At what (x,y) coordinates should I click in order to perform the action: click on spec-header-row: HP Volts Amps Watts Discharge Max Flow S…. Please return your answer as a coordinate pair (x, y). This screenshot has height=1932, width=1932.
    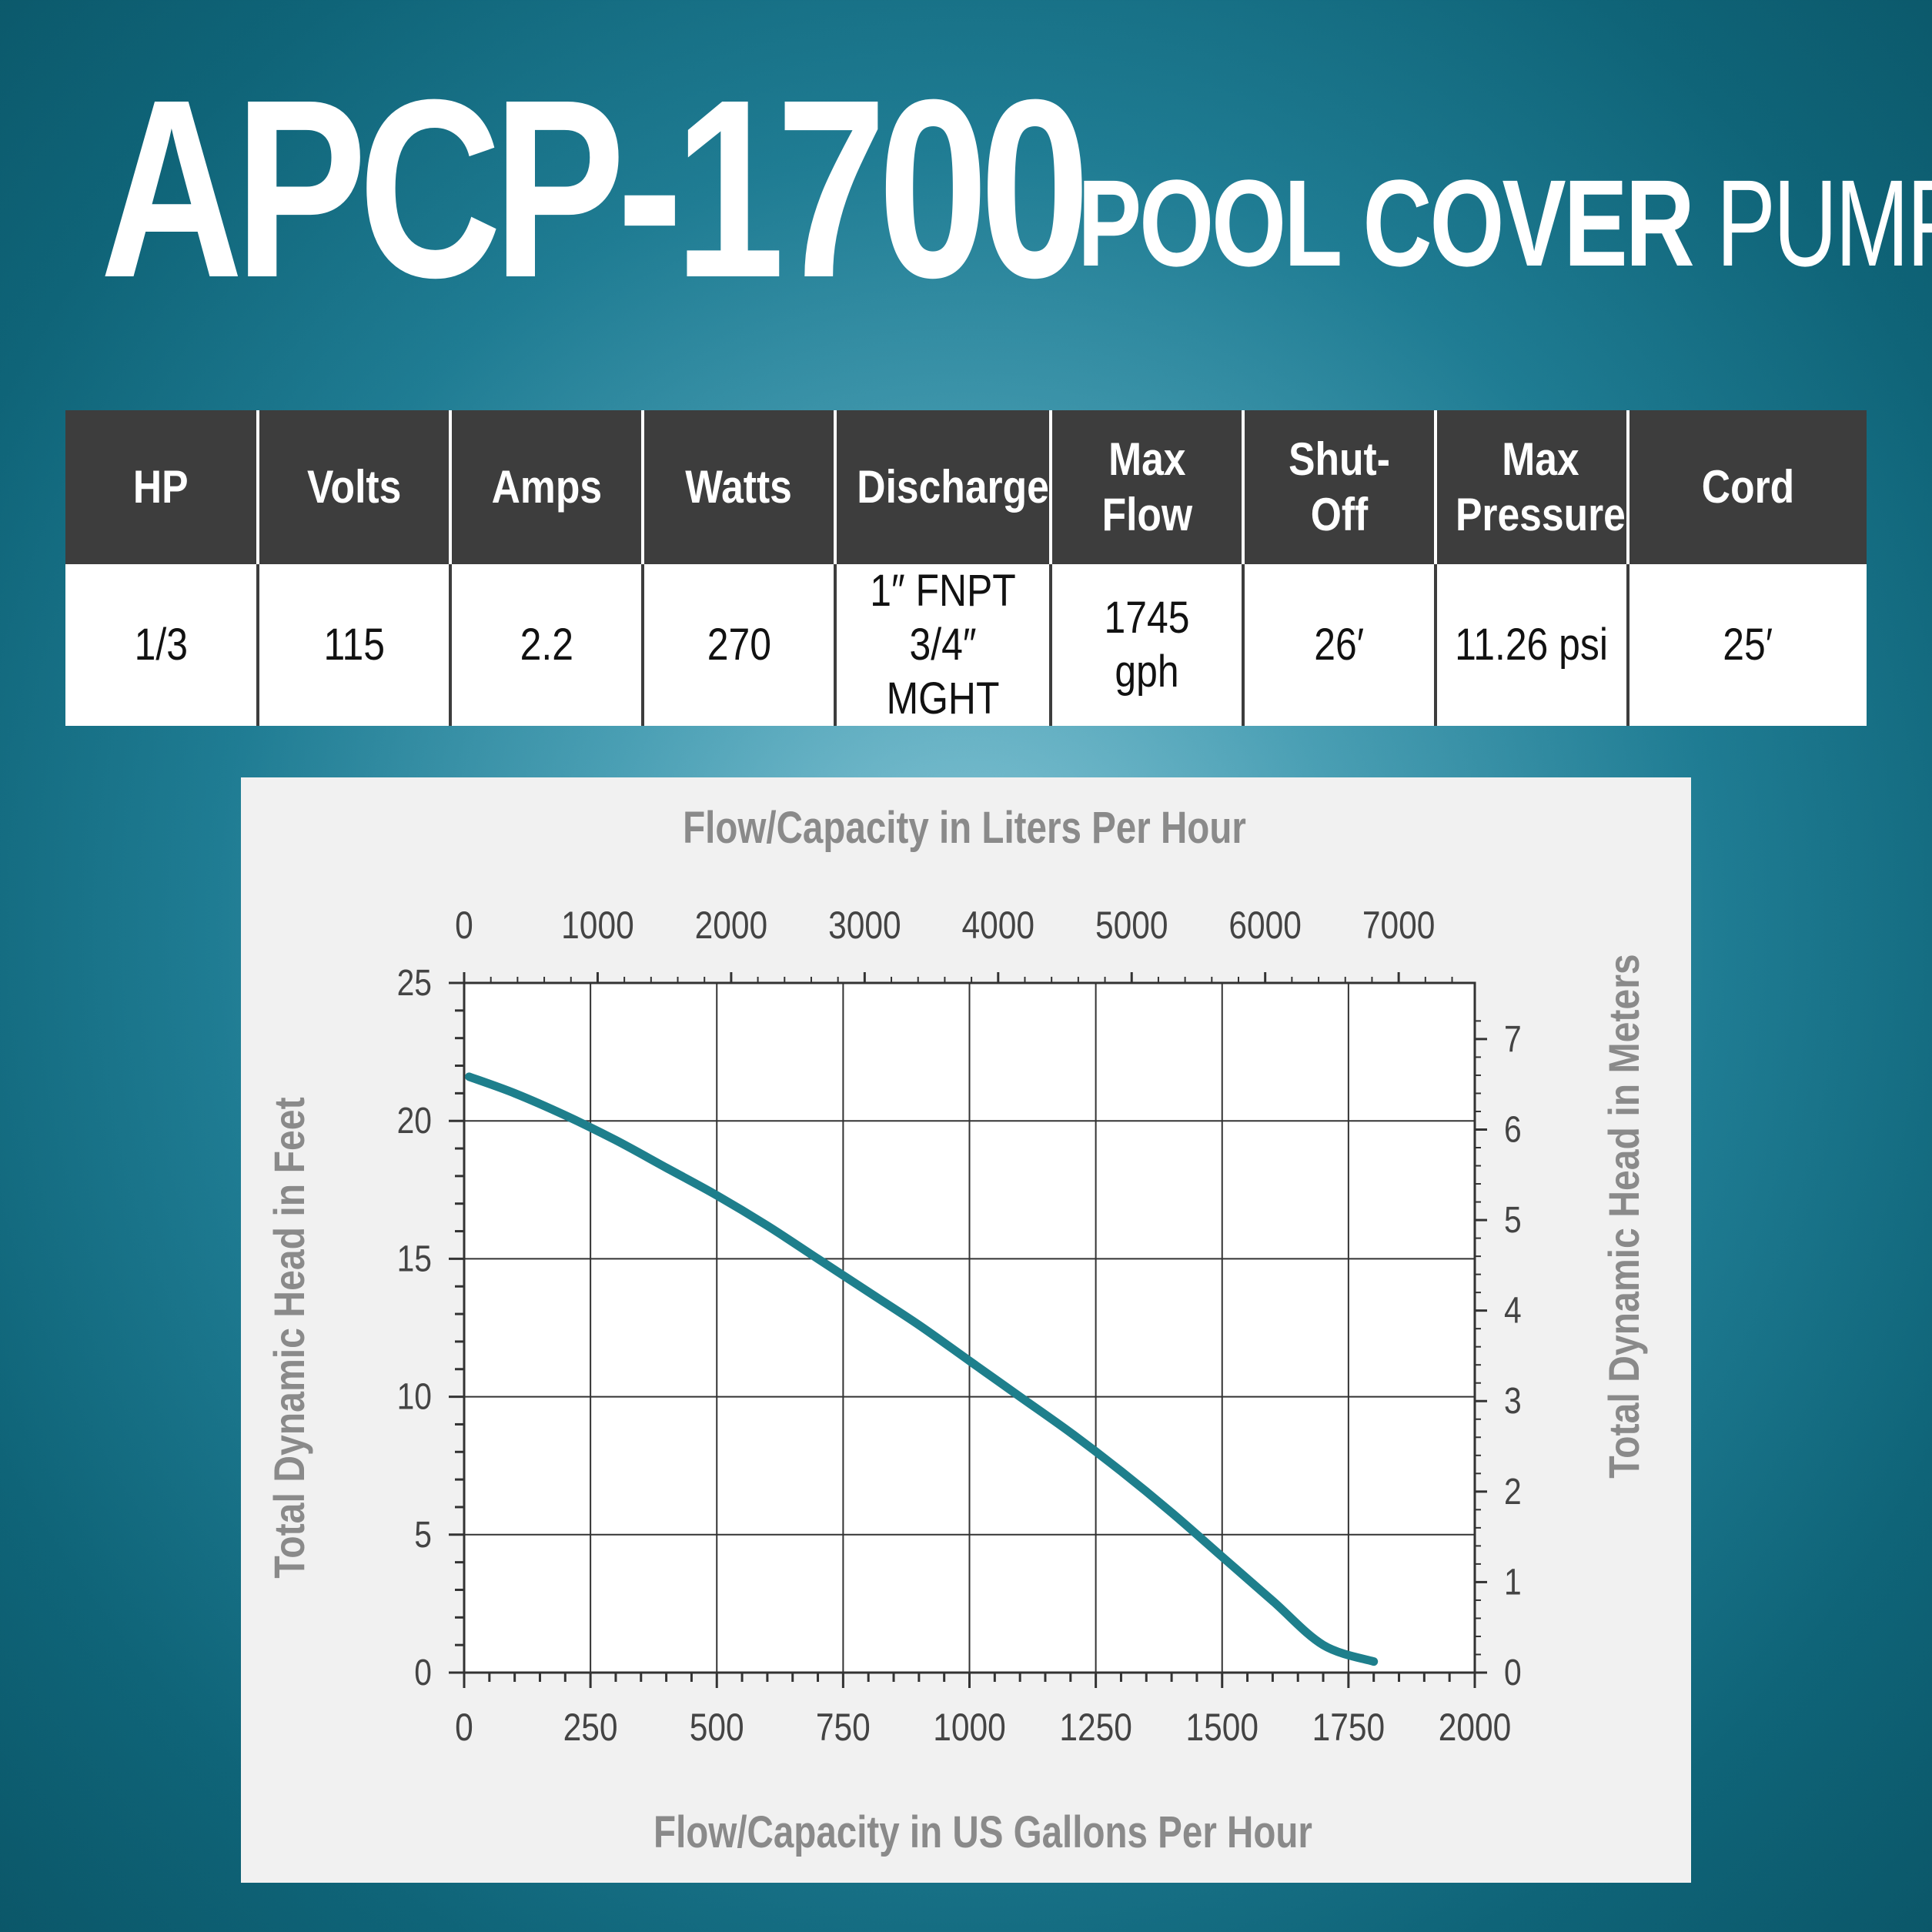
    Looking at the image, I should click on (966, 487).